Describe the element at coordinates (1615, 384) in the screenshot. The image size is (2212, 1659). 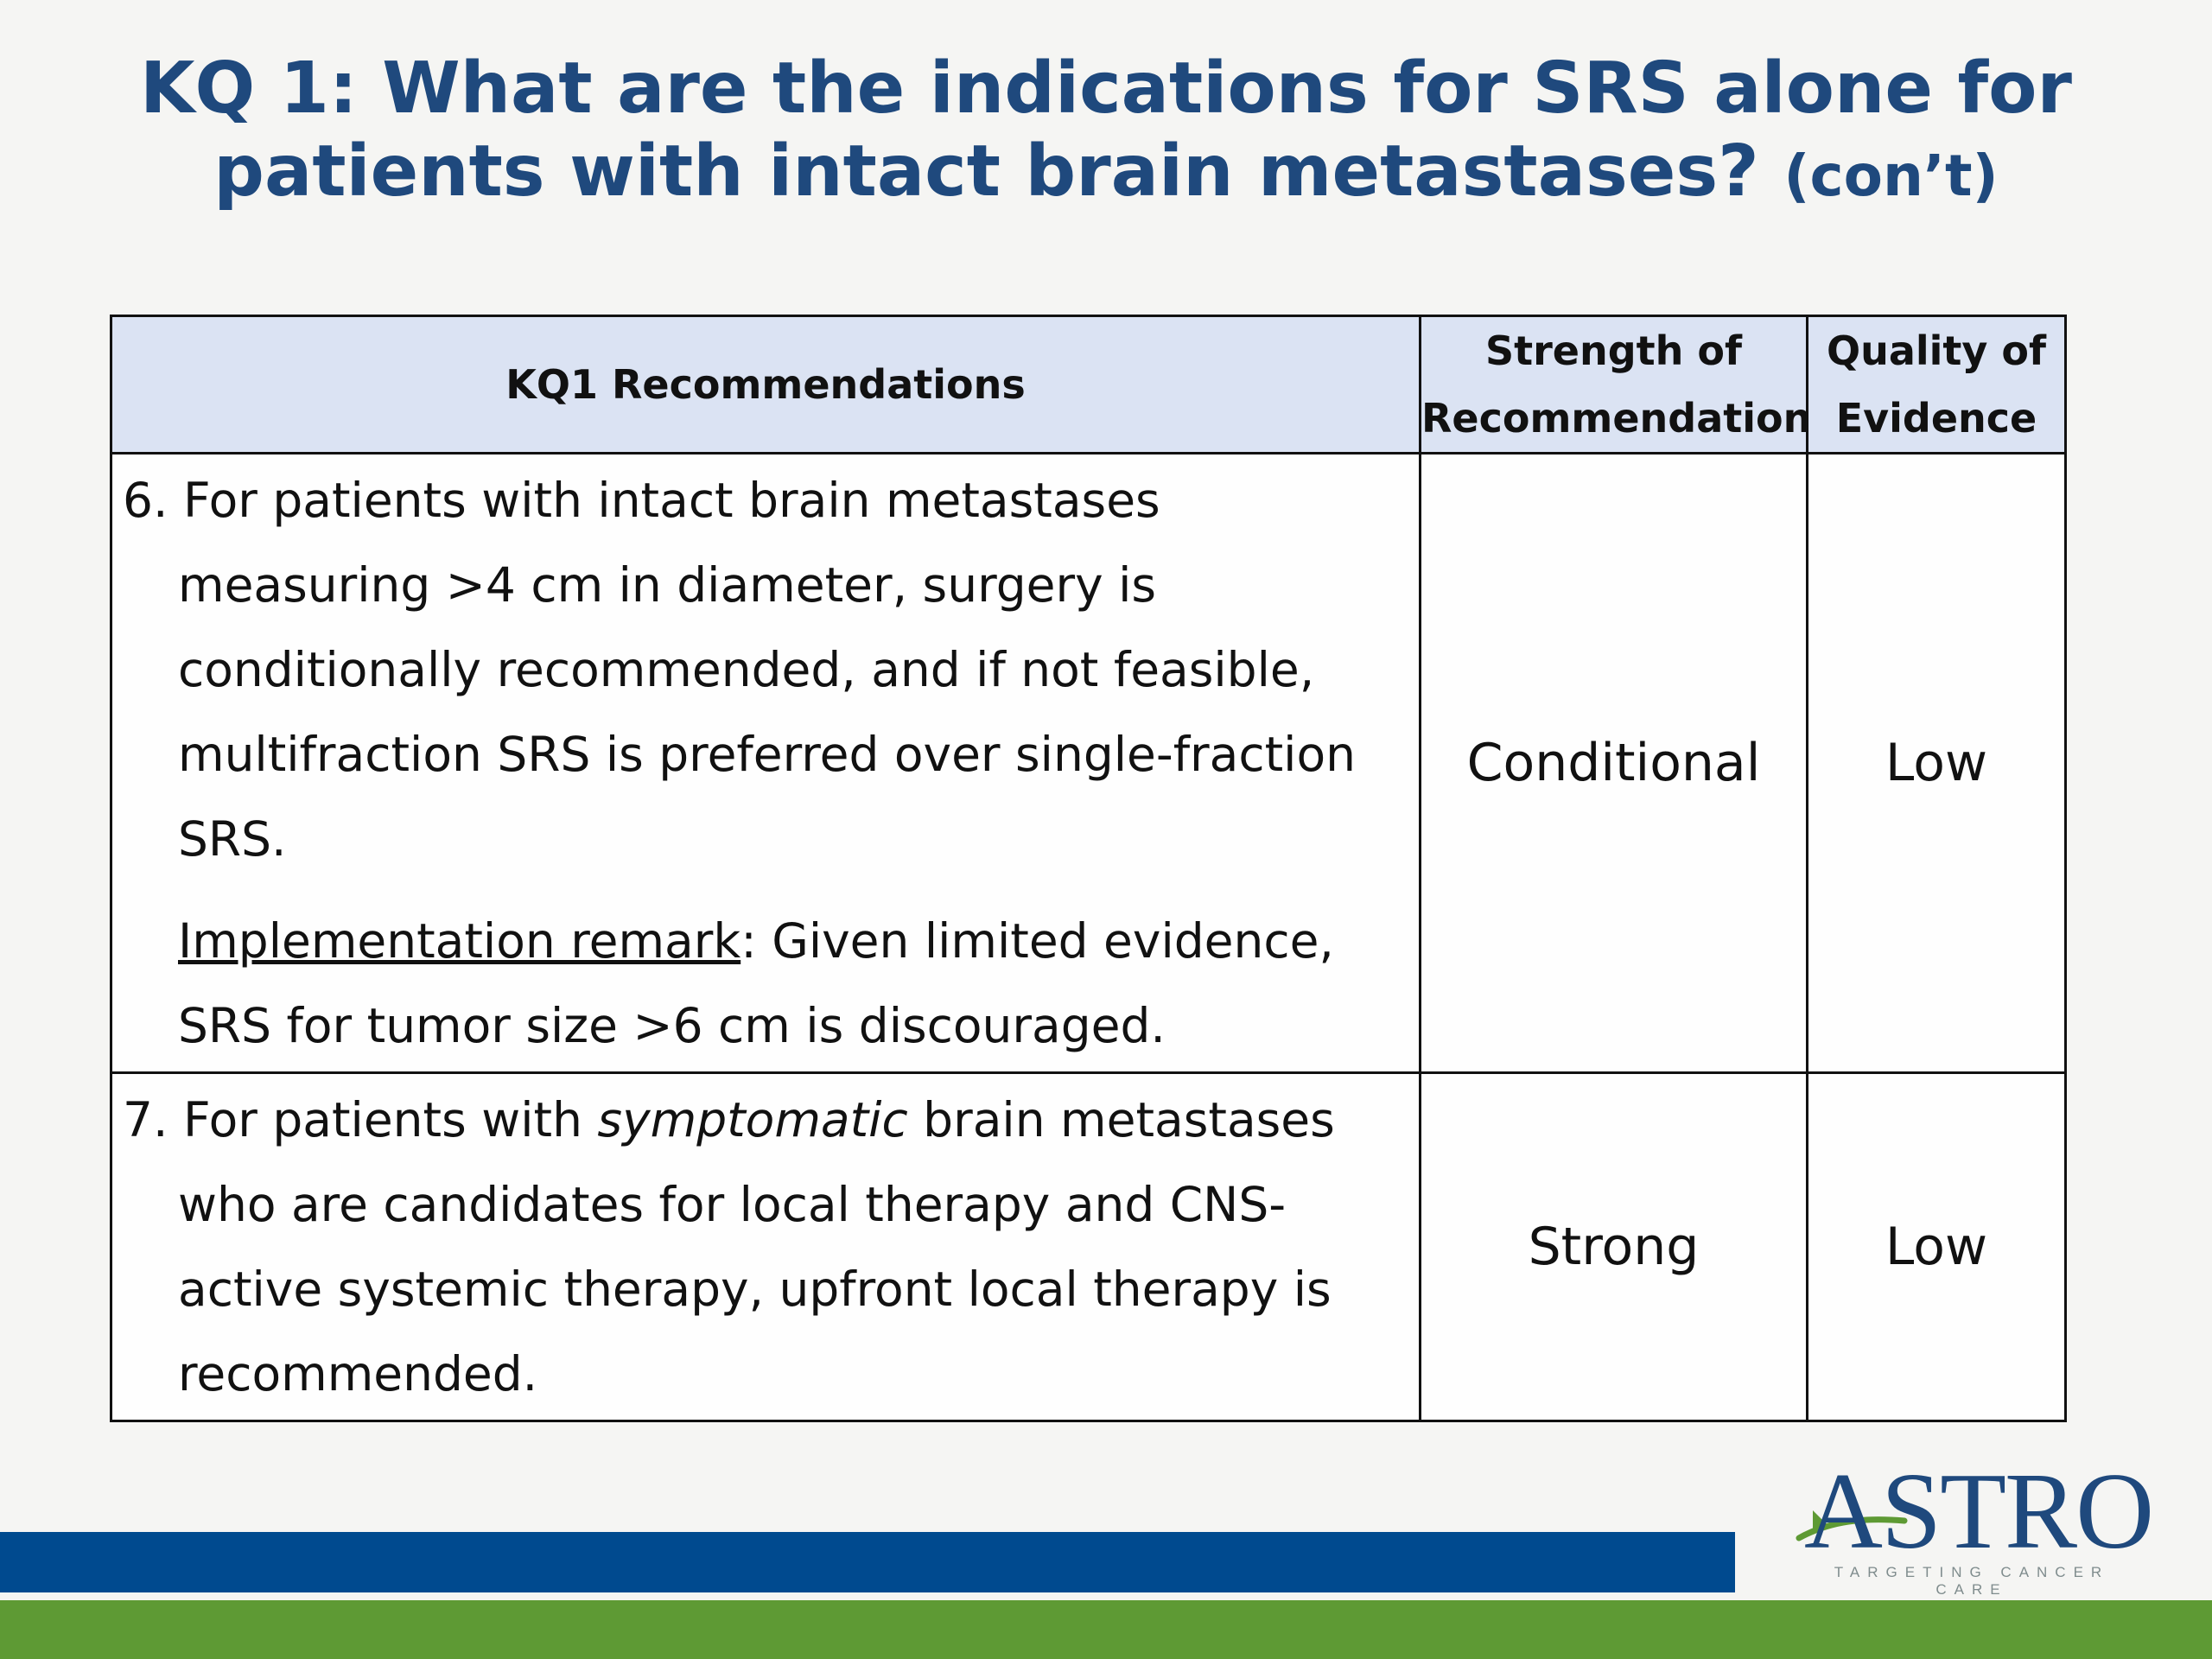
I see `header-strength: Strength of Recommendation` at that location.